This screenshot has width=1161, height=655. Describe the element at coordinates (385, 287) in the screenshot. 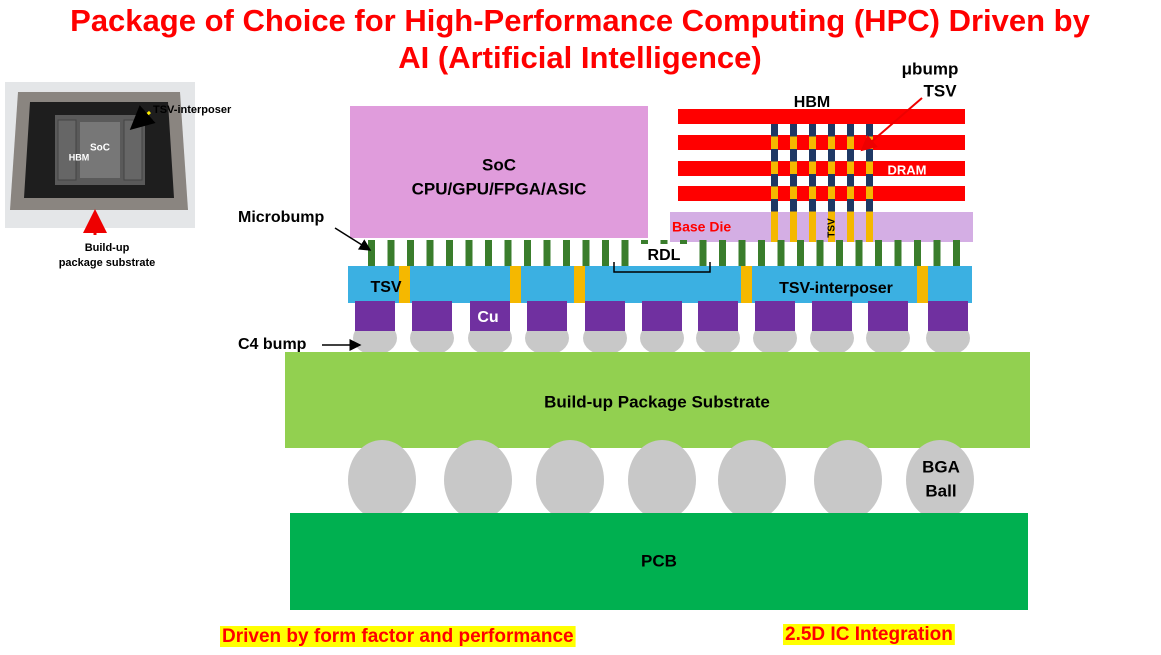

I see `tsv-label: TSV` at that location.